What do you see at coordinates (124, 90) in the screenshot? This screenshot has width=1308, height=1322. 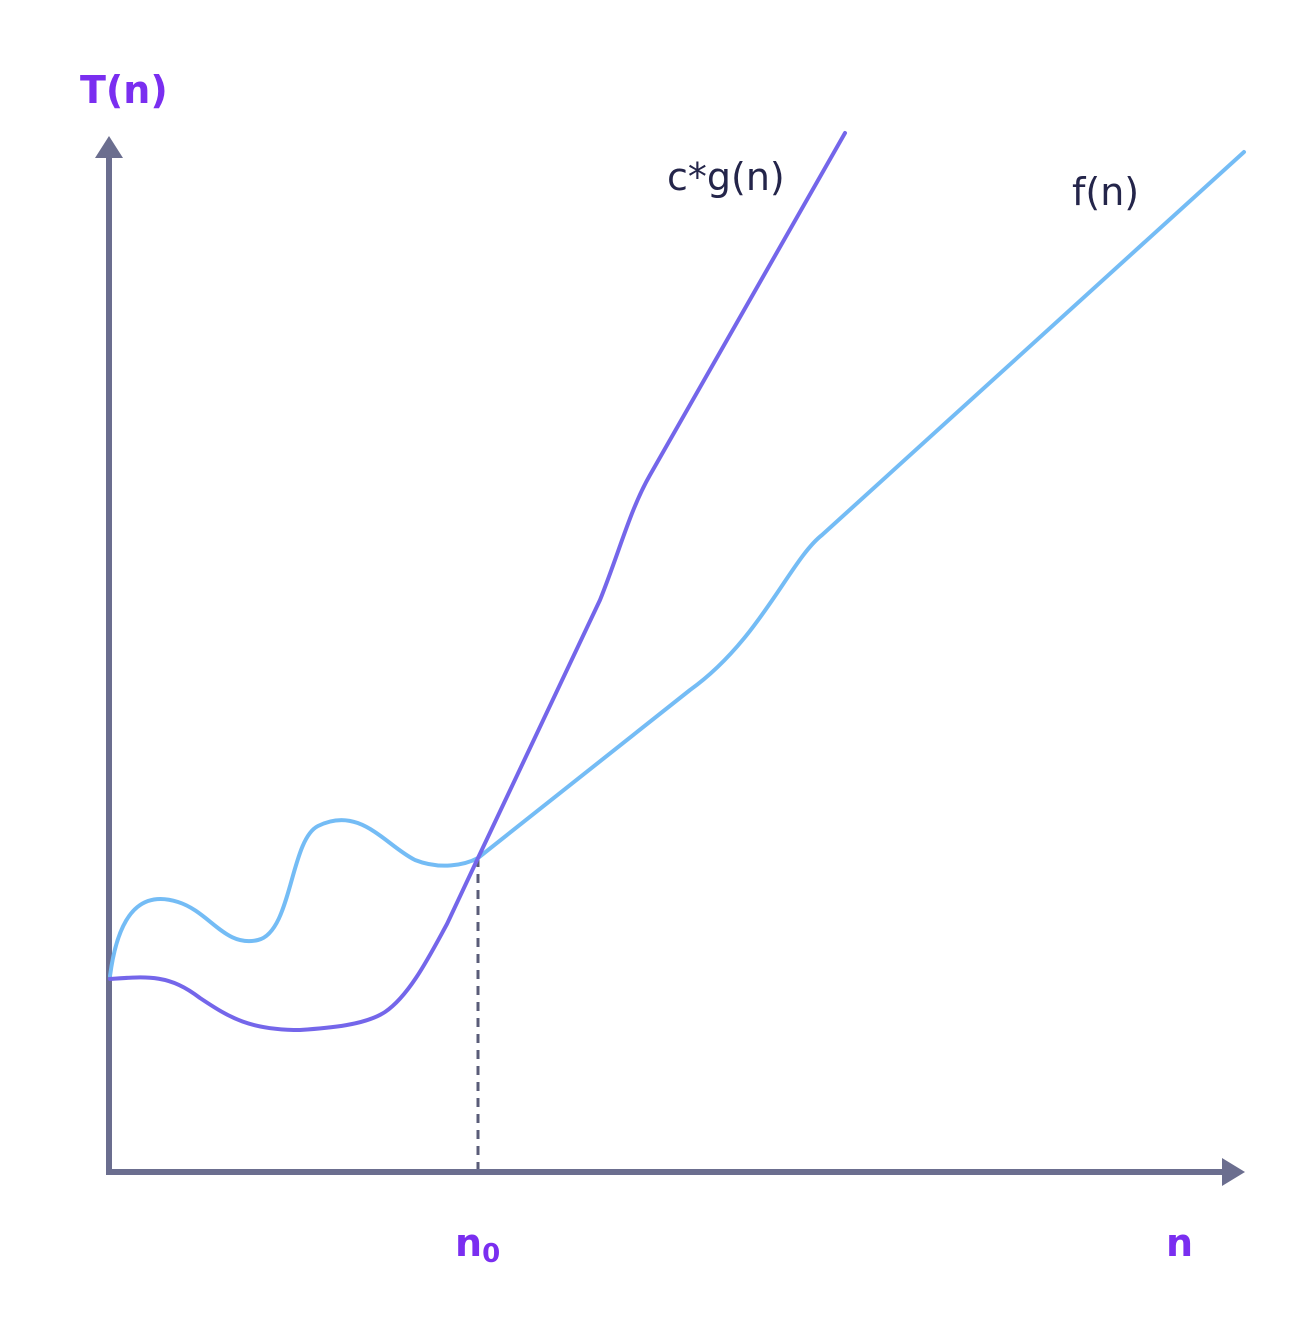 I see `y-axis-label: T(n)` at bounding box center [124, 90].